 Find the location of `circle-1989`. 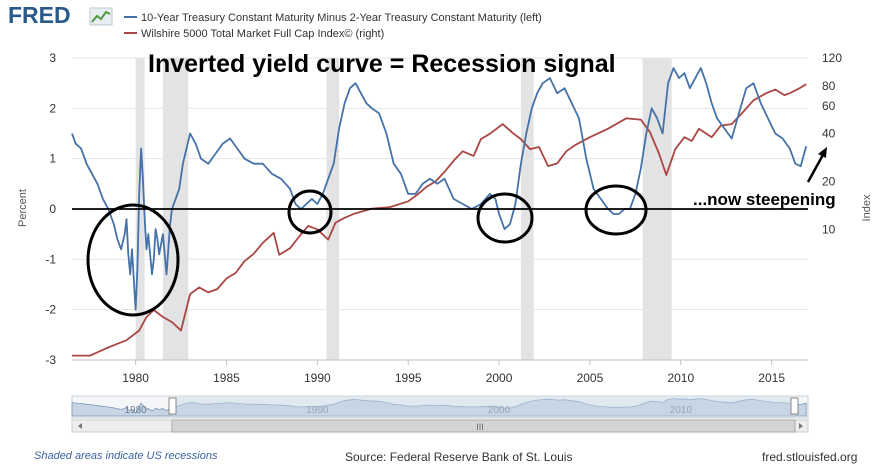

circle-1989 is located at coordinates (310, 212).